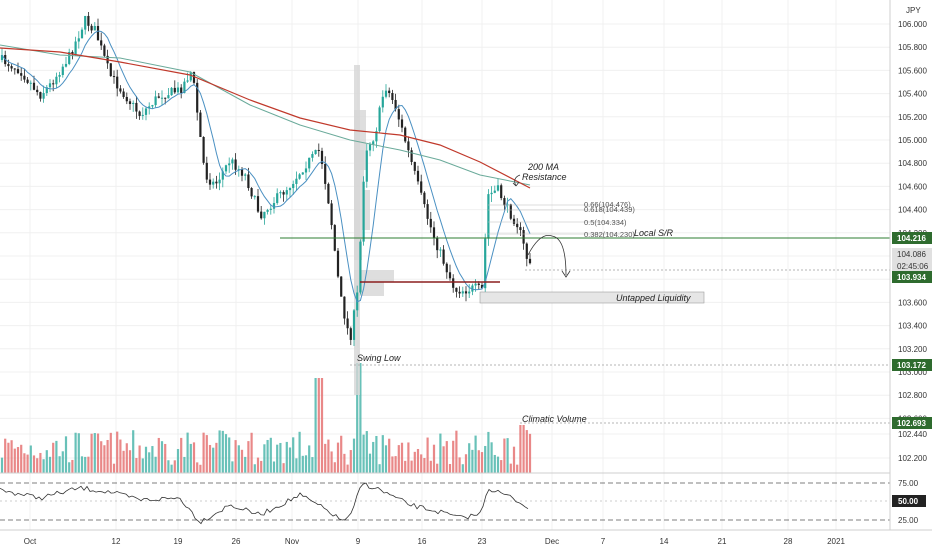 This screenshot has height=555, width=932. Describe the element at coordinates (592, 297) in the screenshot. I see `untapped-liquidity-box` at that location.